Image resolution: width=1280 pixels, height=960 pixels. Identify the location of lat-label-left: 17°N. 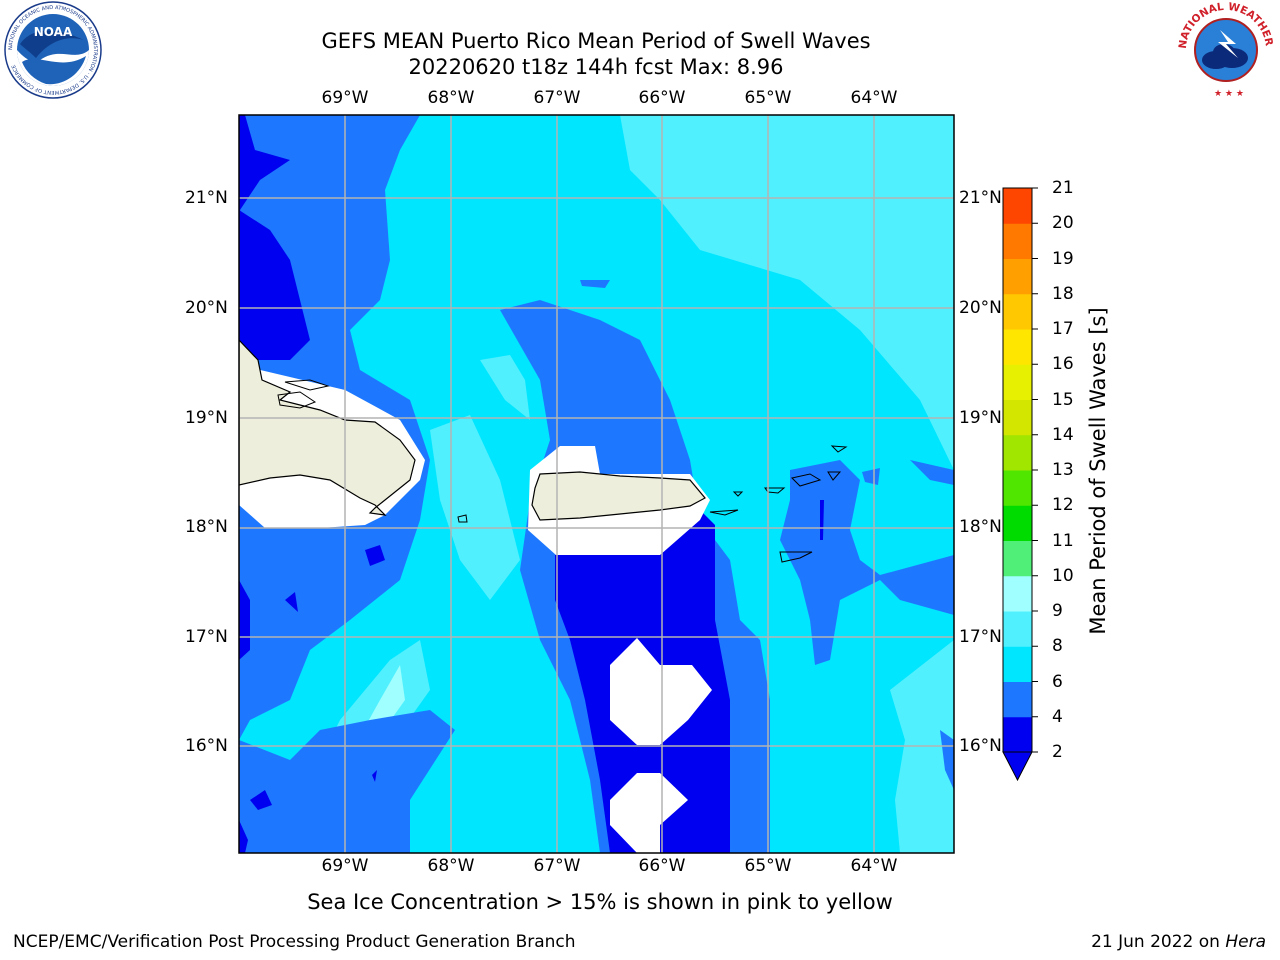
(206, 637).